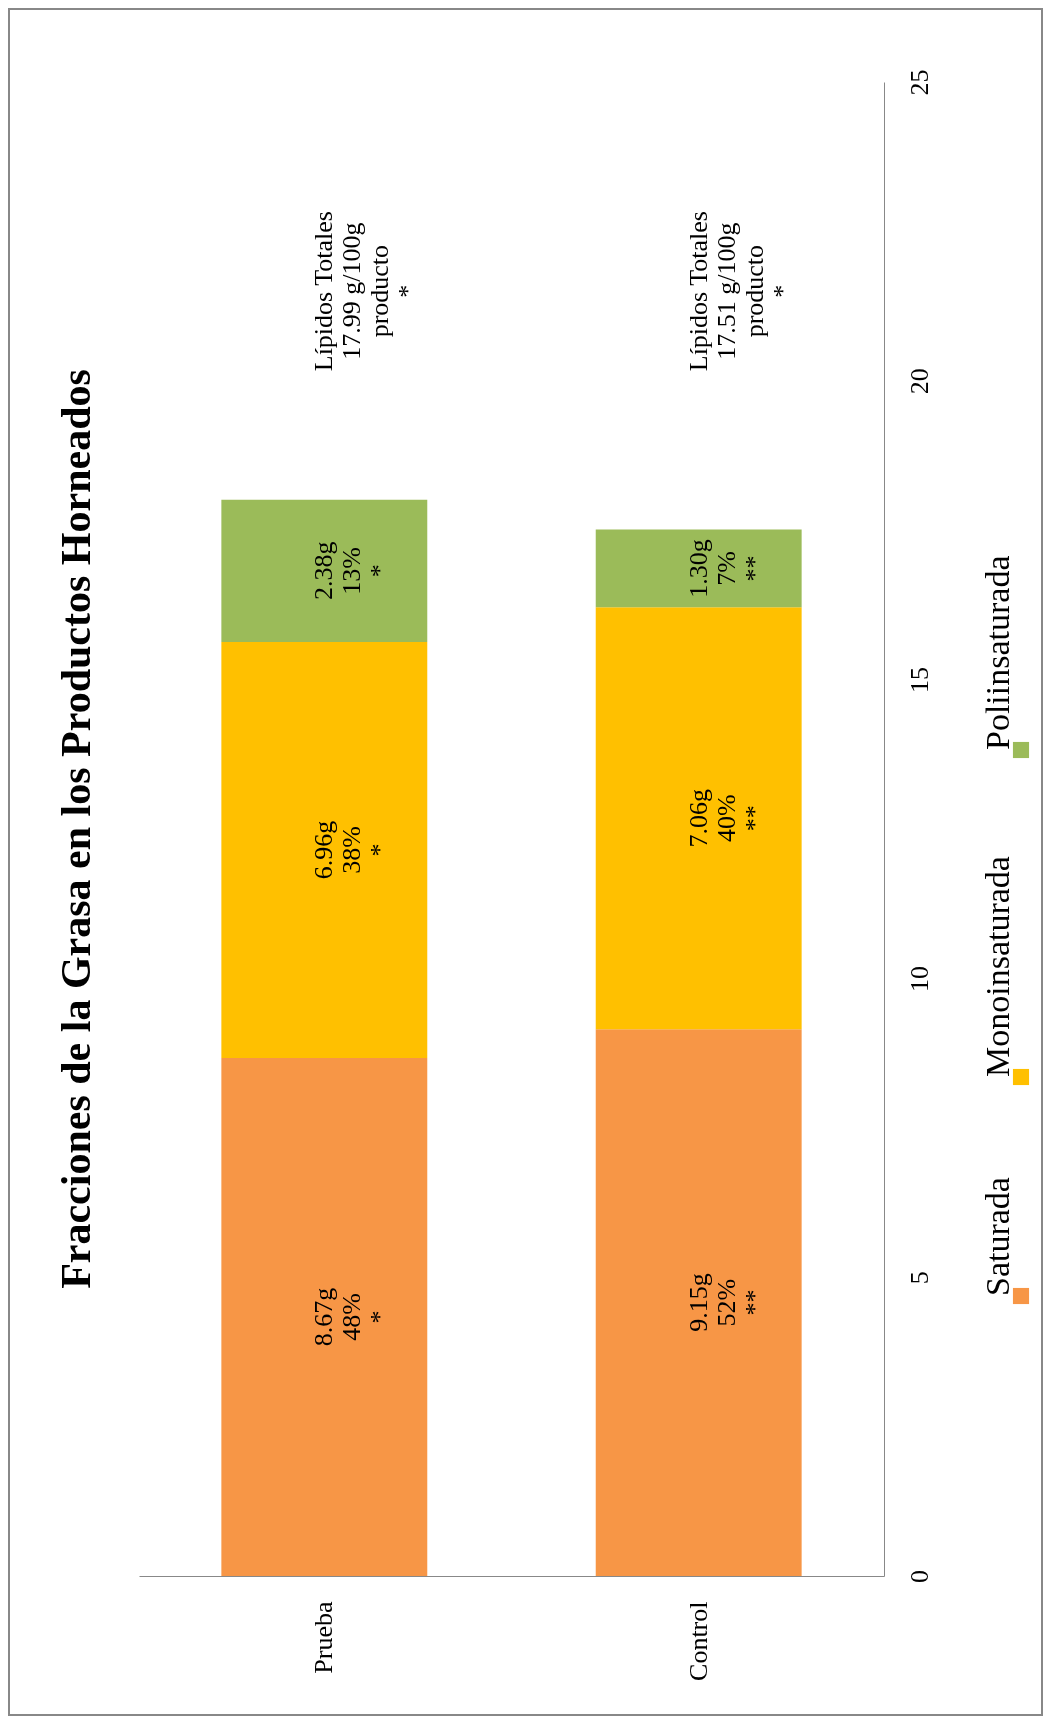 This screenshot has width=1049, height=1722. Describe the element at coordinates (76, 829) in the screenshot. I see `text: Fracciones de la Grasa en los Productos Horneados` at that location.